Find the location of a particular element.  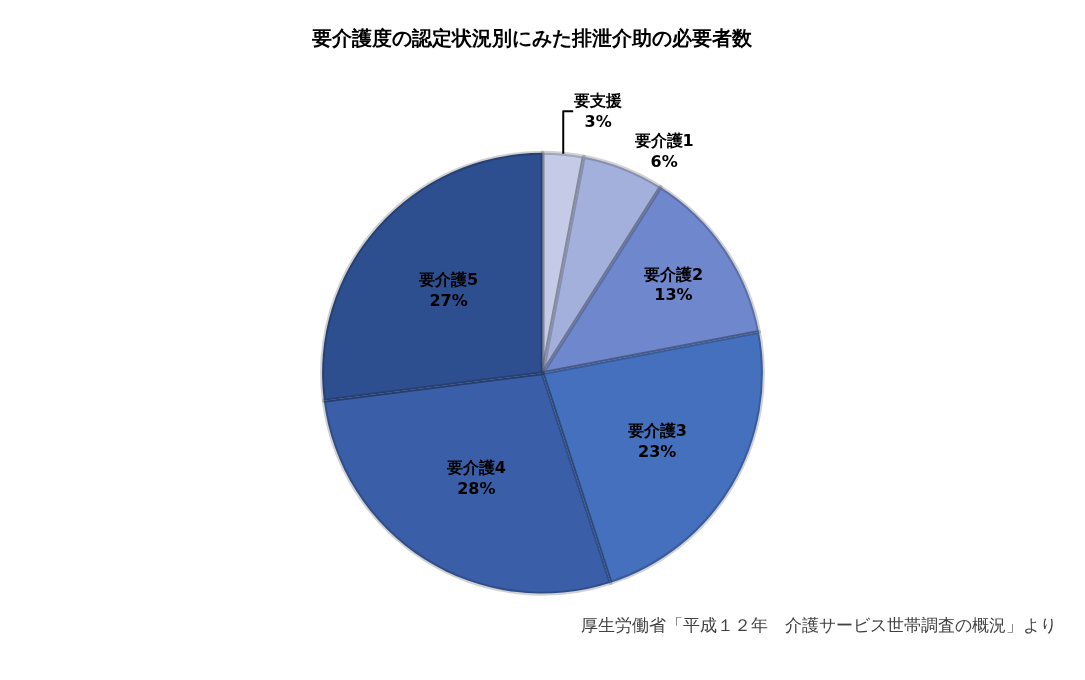

data-label: 28% is located at coordinates (476, 489).